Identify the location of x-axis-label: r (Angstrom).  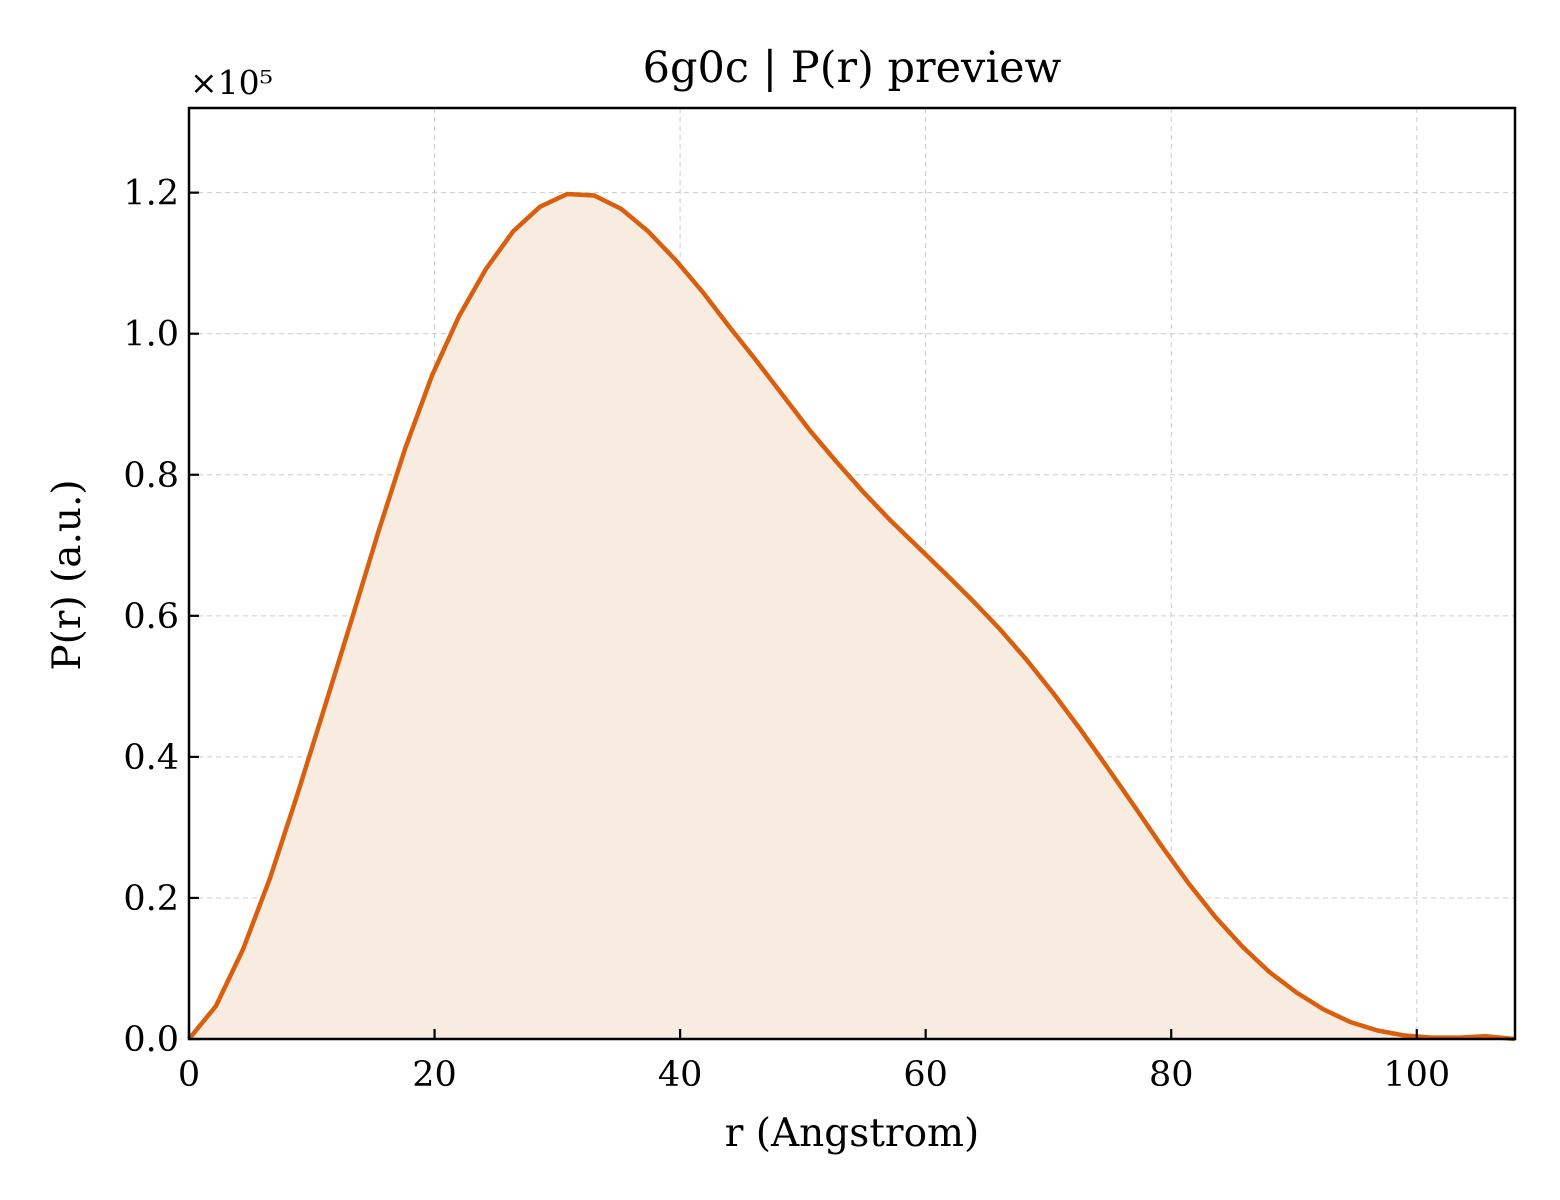
(852, 1133).